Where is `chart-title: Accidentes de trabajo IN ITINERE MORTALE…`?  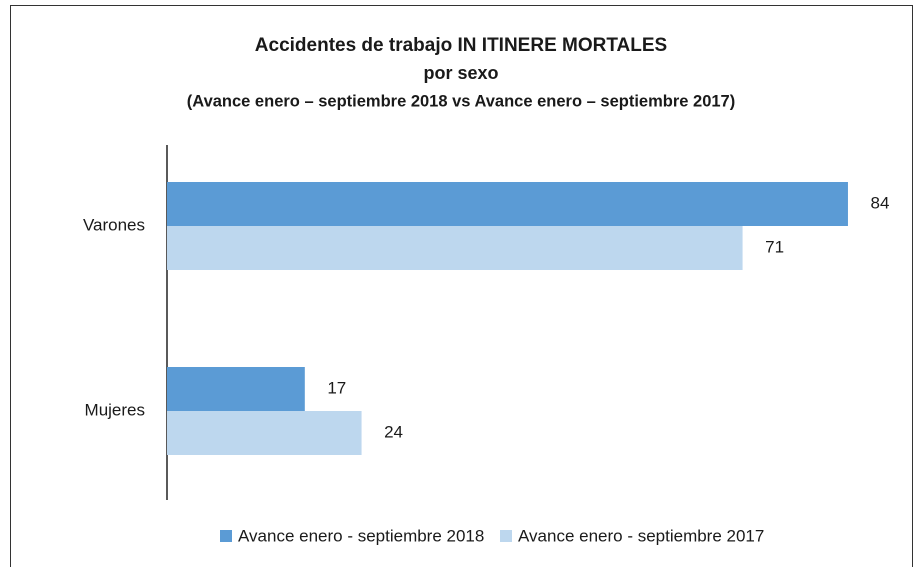
chart-title: Accidentes de trabajo IN ITINERE MORTALE… is located at coordinates (461, 45).